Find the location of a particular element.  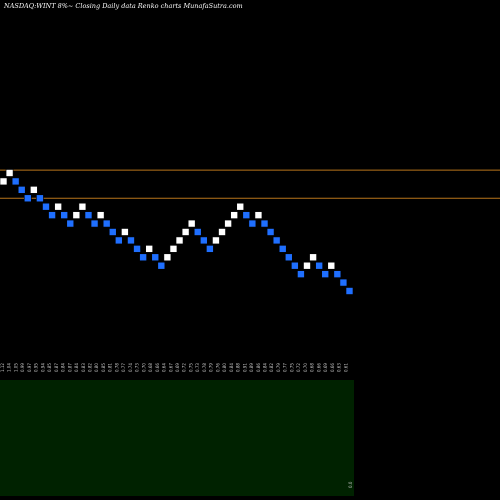

x-tick-label: 0.76 is located at coordinates (217, 367).